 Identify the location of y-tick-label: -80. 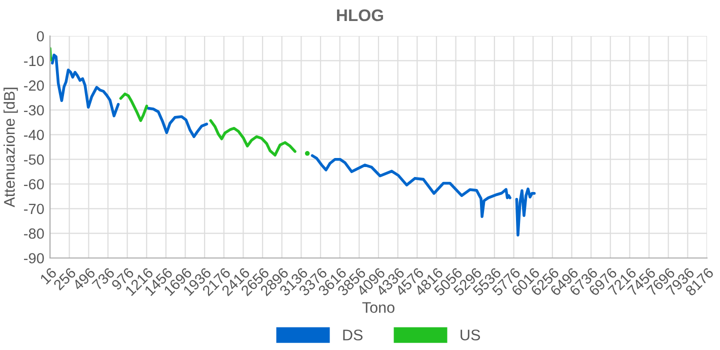
(34, 233).